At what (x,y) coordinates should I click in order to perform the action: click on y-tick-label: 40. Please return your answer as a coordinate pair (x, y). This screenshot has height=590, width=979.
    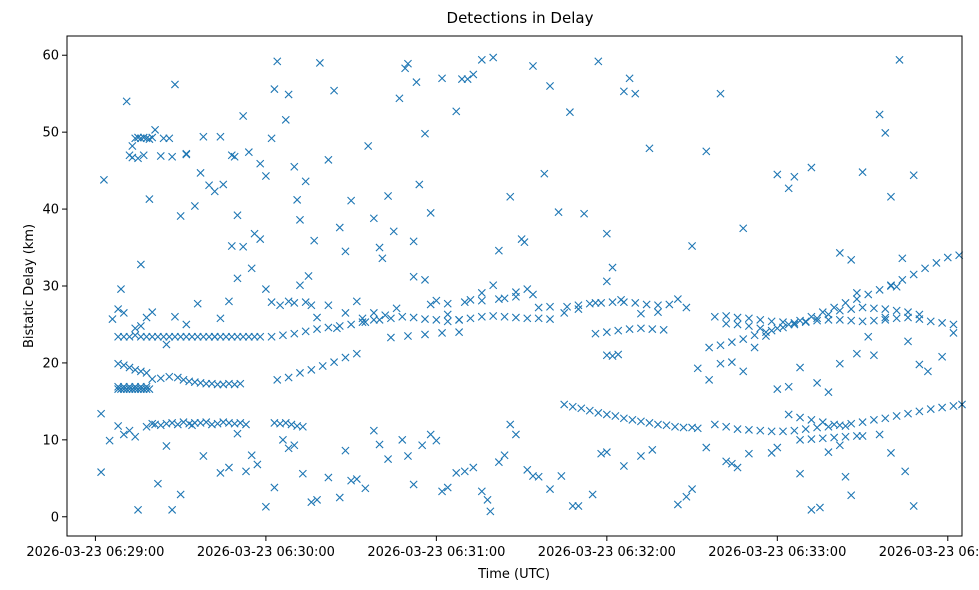
    Looking at the image, I should click on (50, 210).